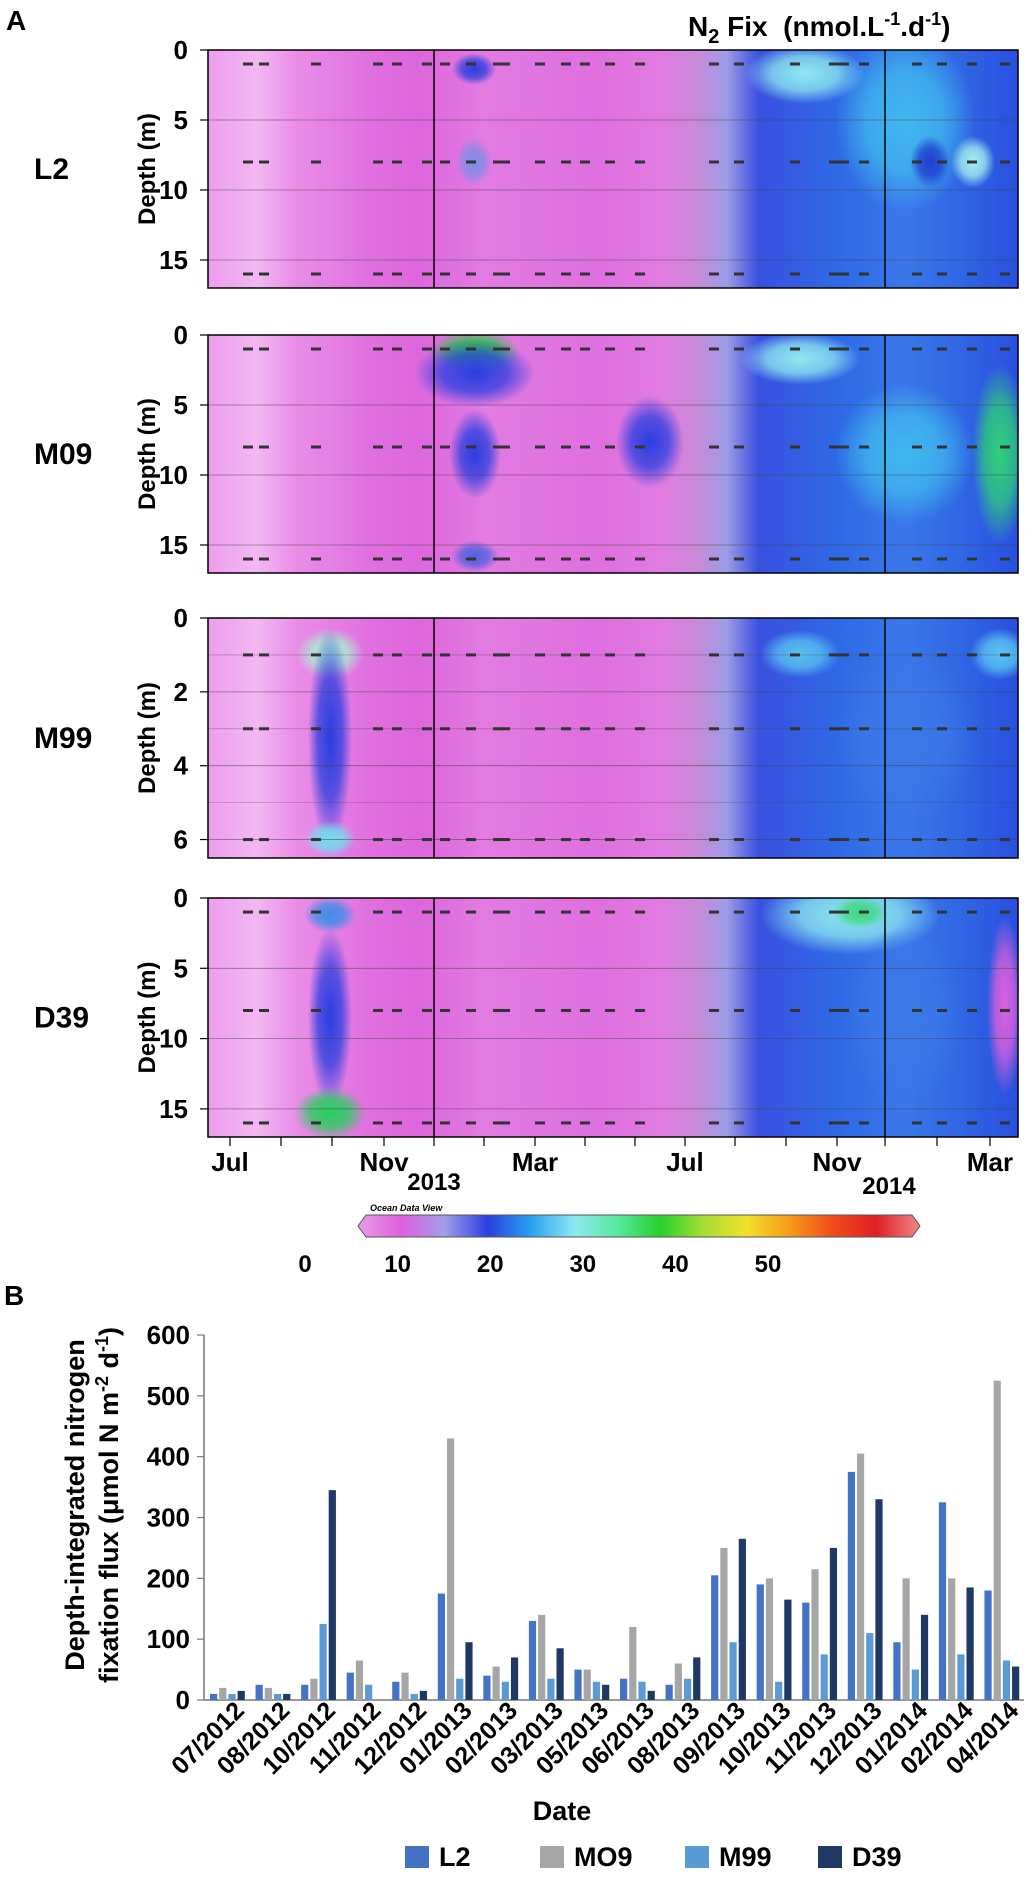 This screenshot has width=1034, height=1877. What do you see at coordinates (837, 1162) in the screenshot?
I see `time-tick-label: Nov` at bounding box center [837, 1162].